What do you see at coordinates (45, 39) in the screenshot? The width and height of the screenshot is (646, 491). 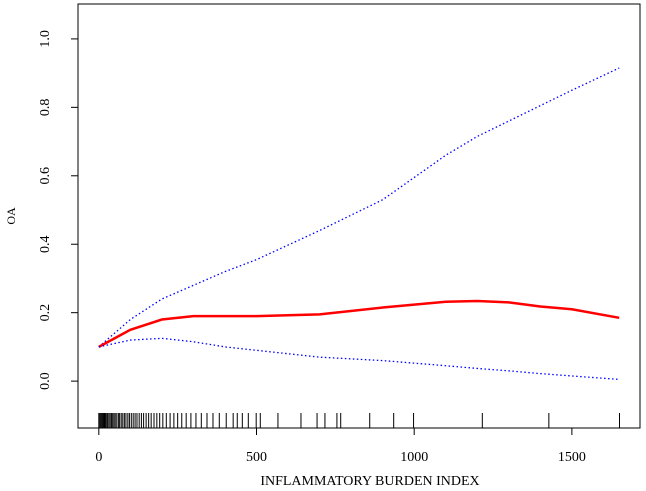 I see `y-tick-label: 1.0` at bounding box center [45, 39].